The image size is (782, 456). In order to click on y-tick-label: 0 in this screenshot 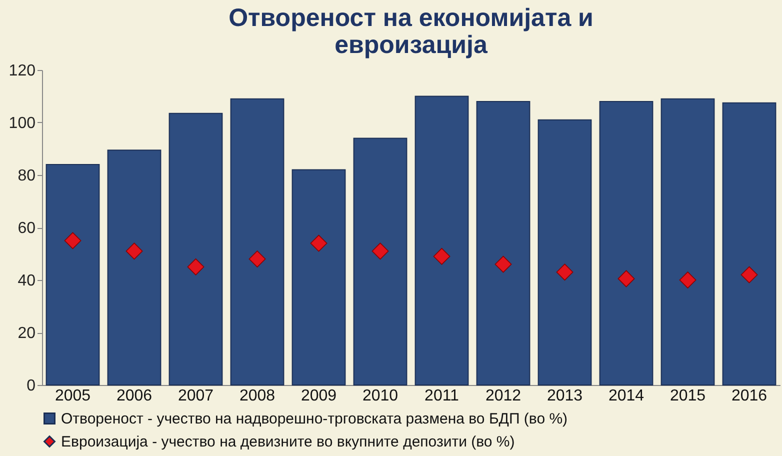, I will do `click(31, 386)`.